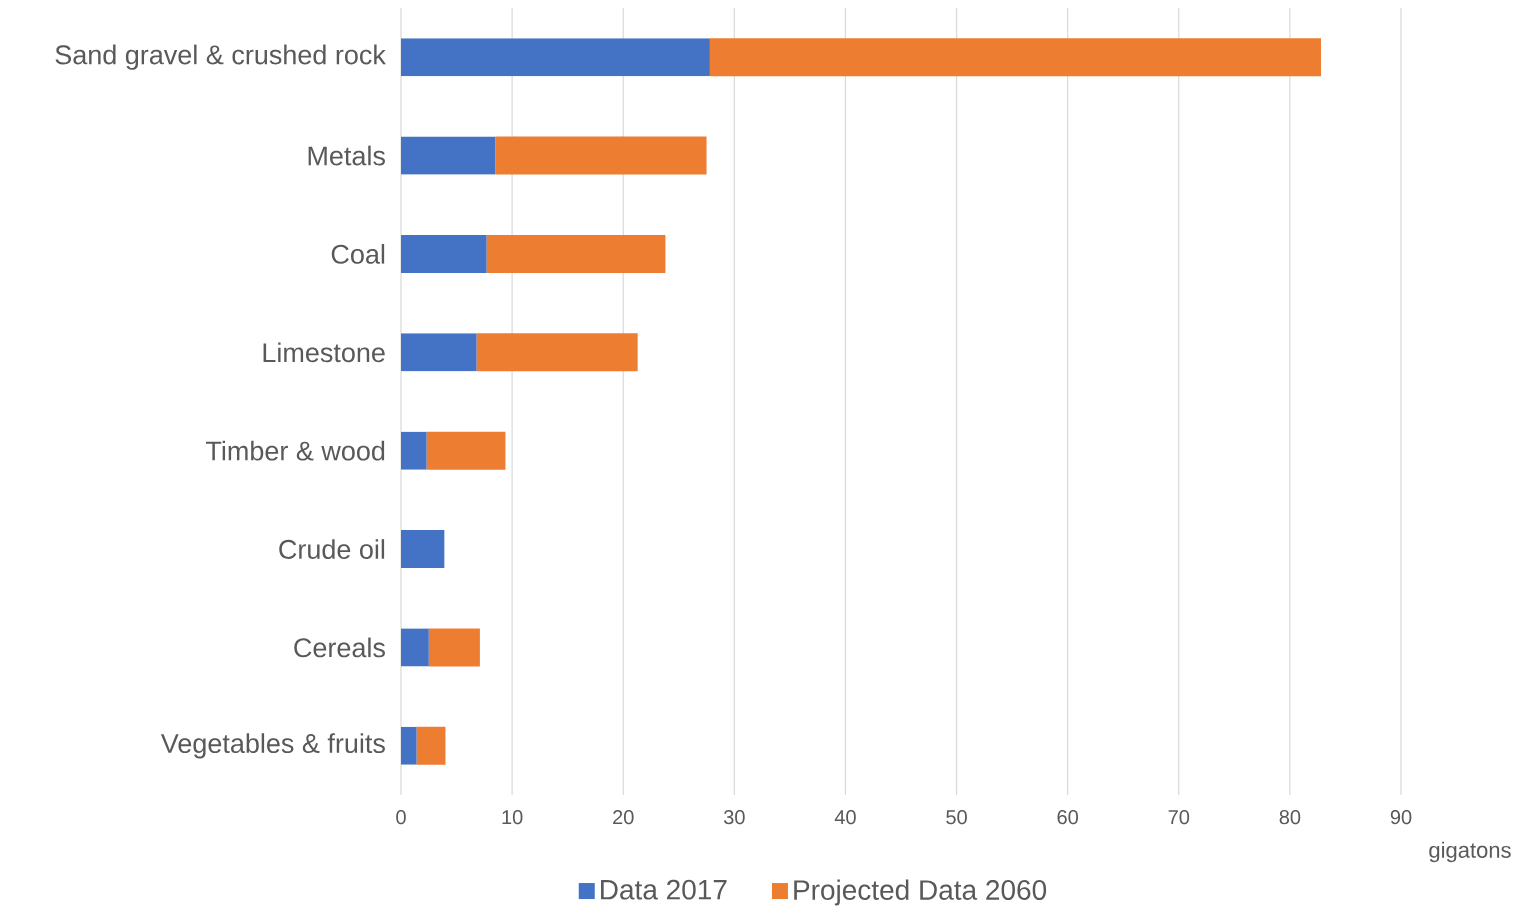  Describe the element at coordinates (1401, 817) in the screenshot. I see `x-tick-label: 90` at that location.